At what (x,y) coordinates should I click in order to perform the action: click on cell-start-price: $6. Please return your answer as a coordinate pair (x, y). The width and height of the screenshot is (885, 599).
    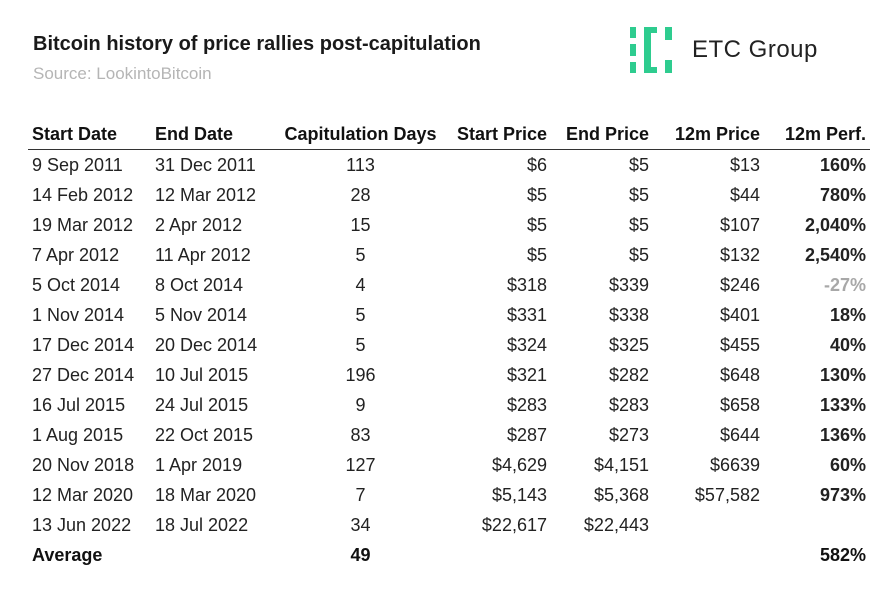
    Looking at the image, I should click on (536, 164).